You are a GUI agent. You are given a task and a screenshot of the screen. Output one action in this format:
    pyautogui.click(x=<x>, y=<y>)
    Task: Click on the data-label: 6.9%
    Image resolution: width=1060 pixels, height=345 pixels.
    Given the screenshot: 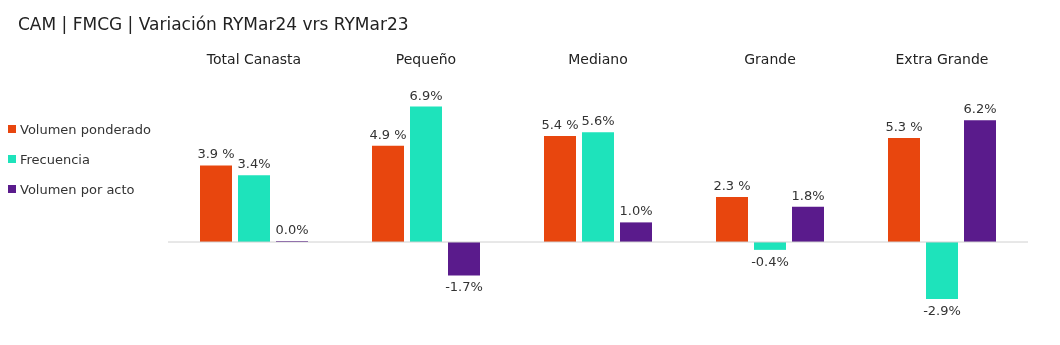 What is the action you would take?
    pyautogui.click(x=426, y=95)
    